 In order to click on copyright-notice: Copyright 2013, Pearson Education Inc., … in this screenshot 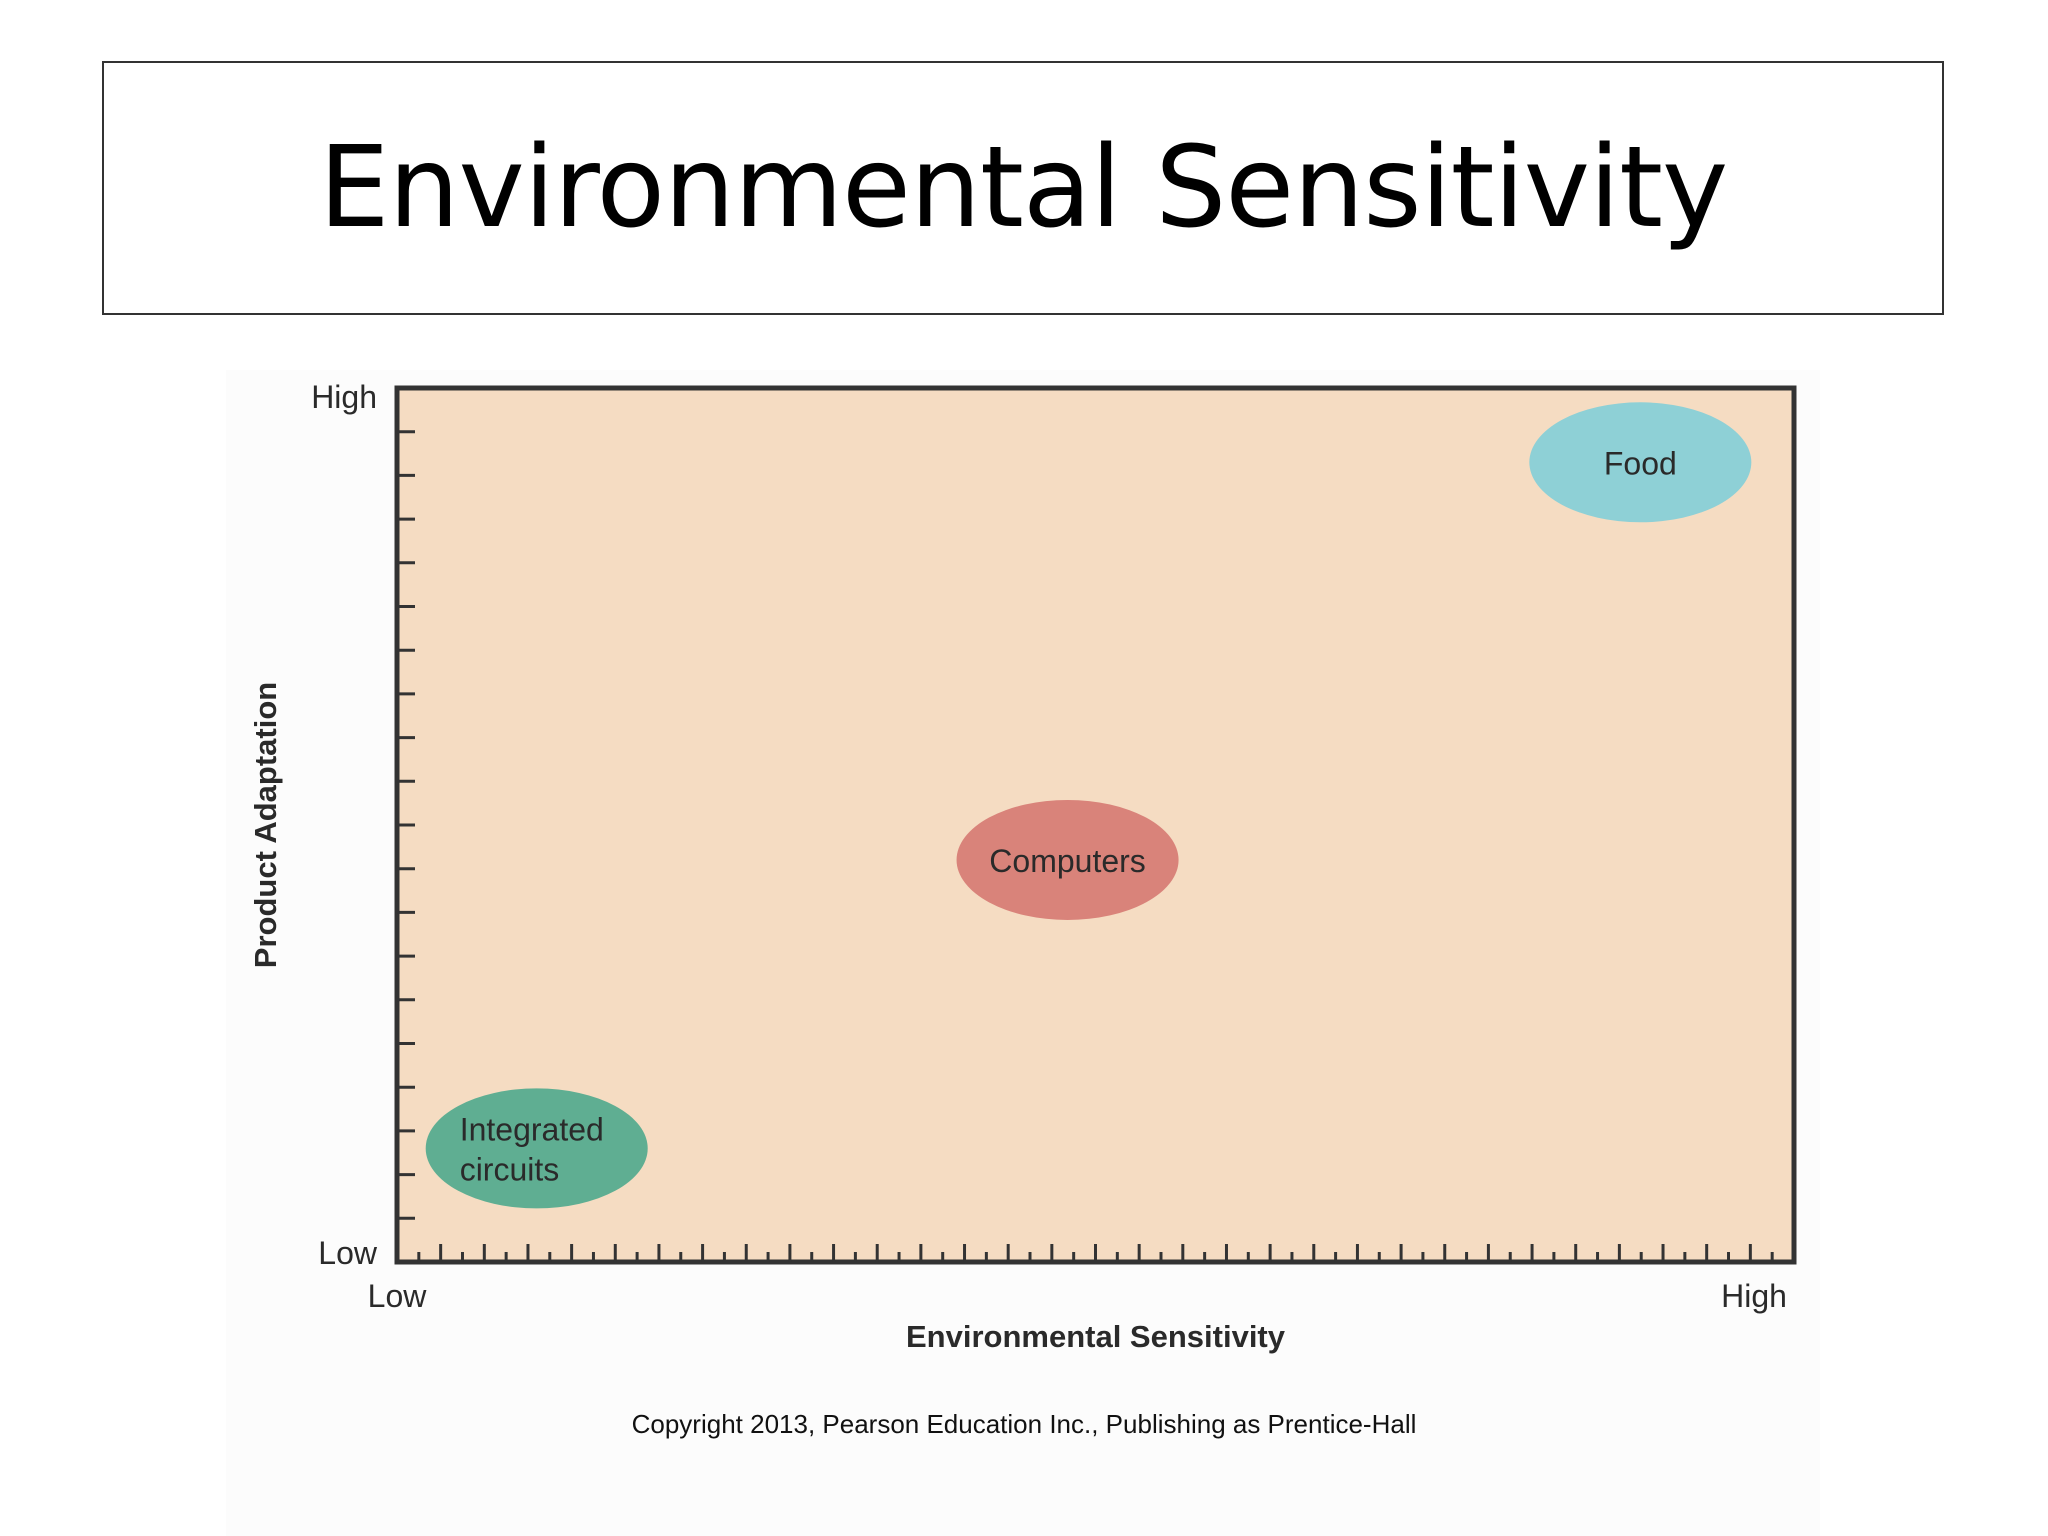, I will do `click(1024, 1424)`.